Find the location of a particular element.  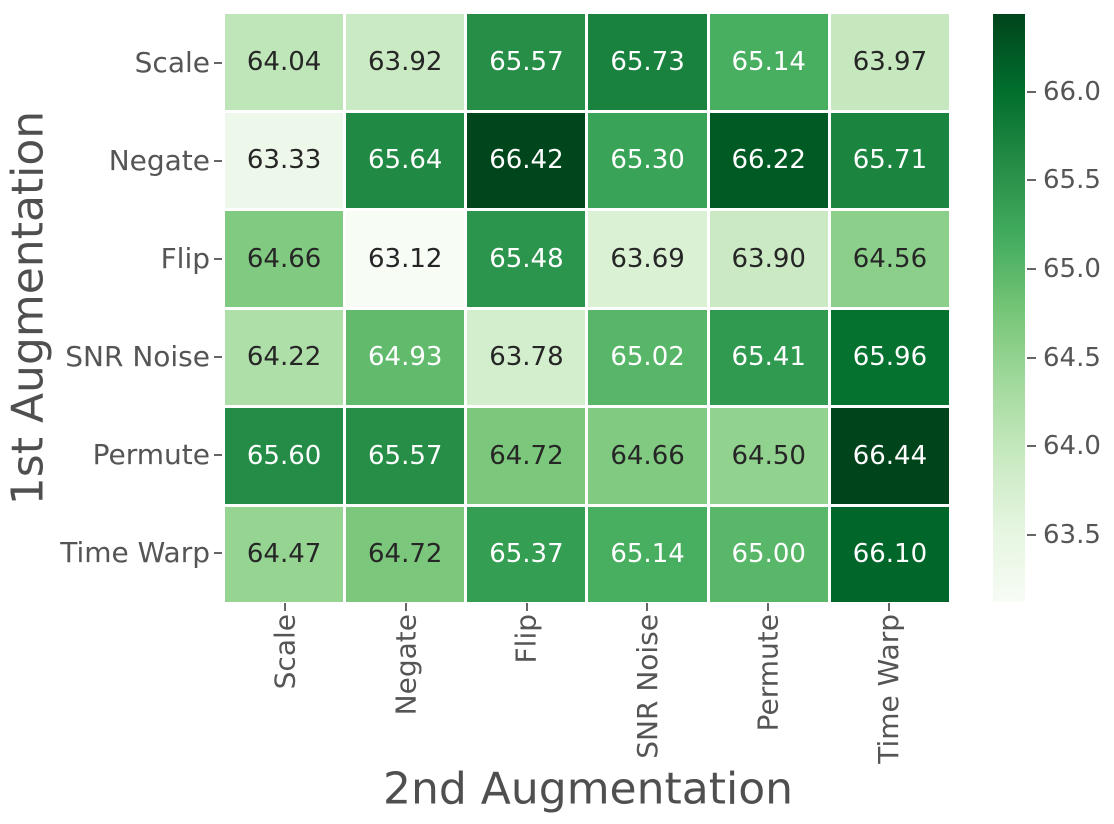

heatmap-cell: 63.78 is located at coordinates (526, 357).